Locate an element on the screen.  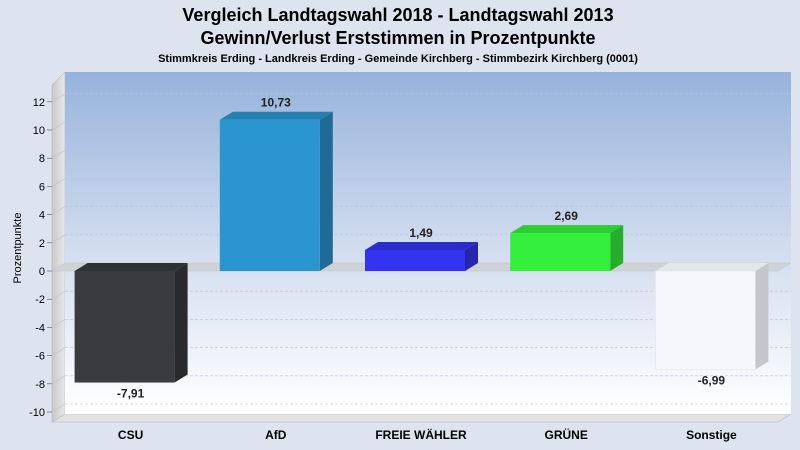
data-label: 2,69 is located at coordinates (567, 216).